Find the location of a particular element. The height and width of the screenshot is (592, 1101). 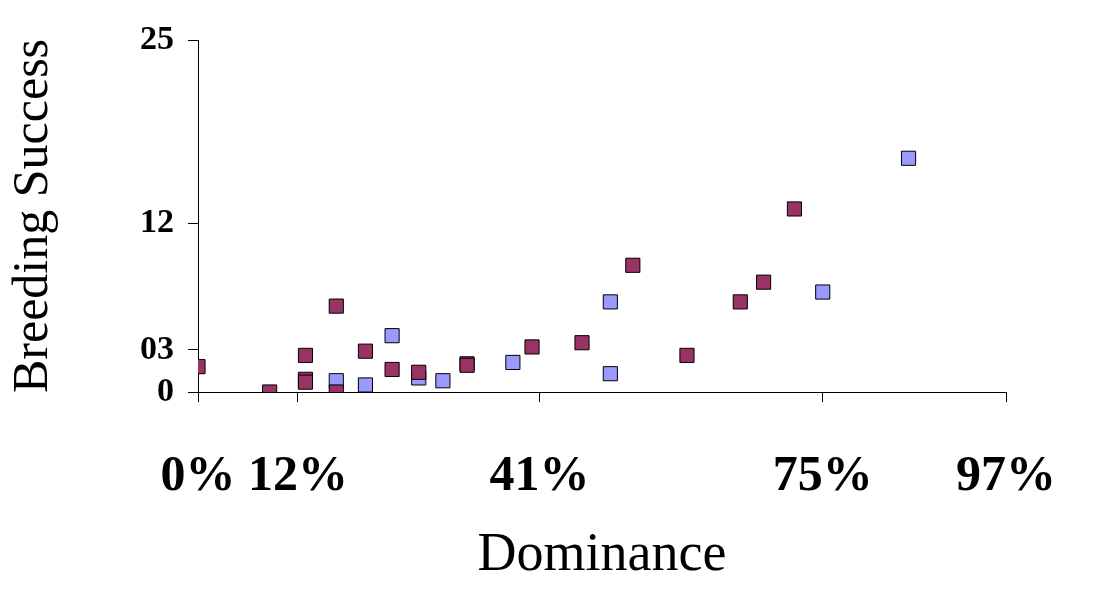

x-tick-label: 97% is located at coordinates (1006, 472).